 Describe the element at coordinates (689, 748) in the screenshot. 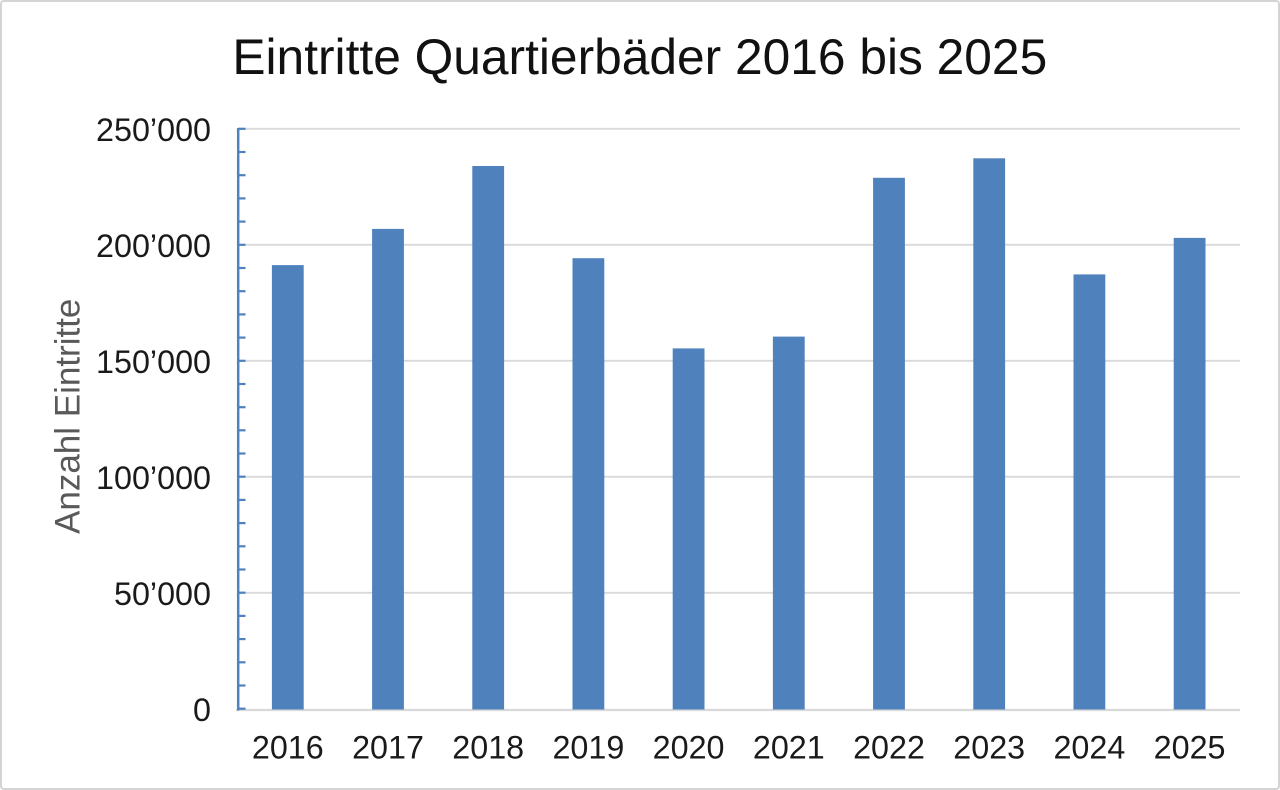

I see `svg-text: 2020` at that location.